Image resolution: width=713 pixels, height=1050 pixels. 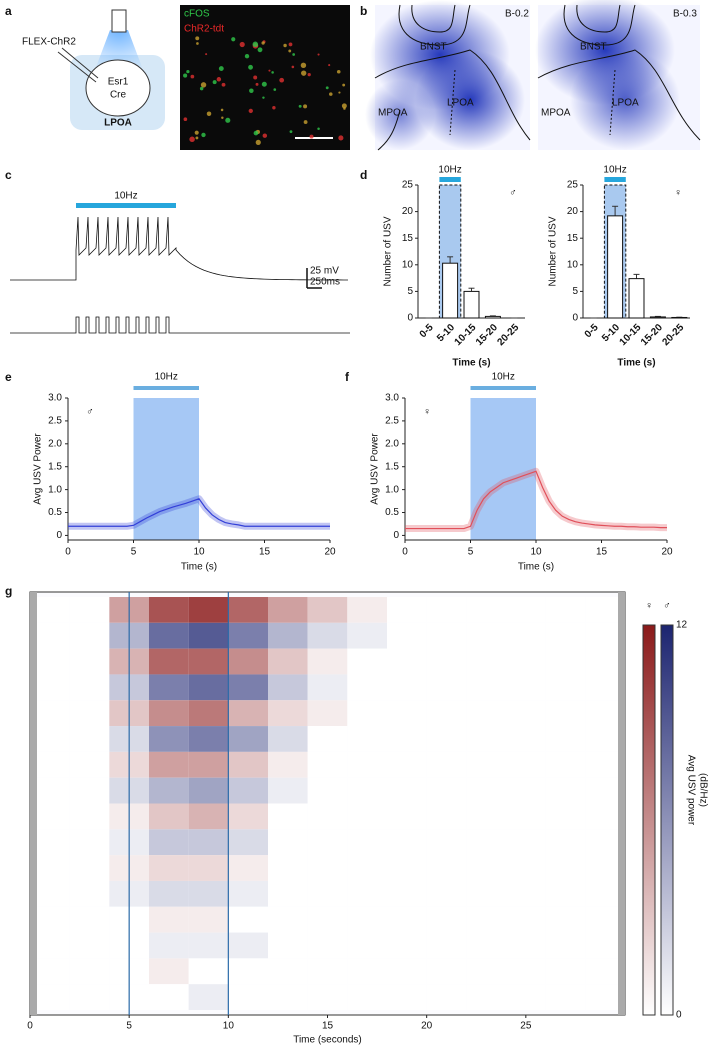 I want to click on brain-map, so click(x=448, y=75).